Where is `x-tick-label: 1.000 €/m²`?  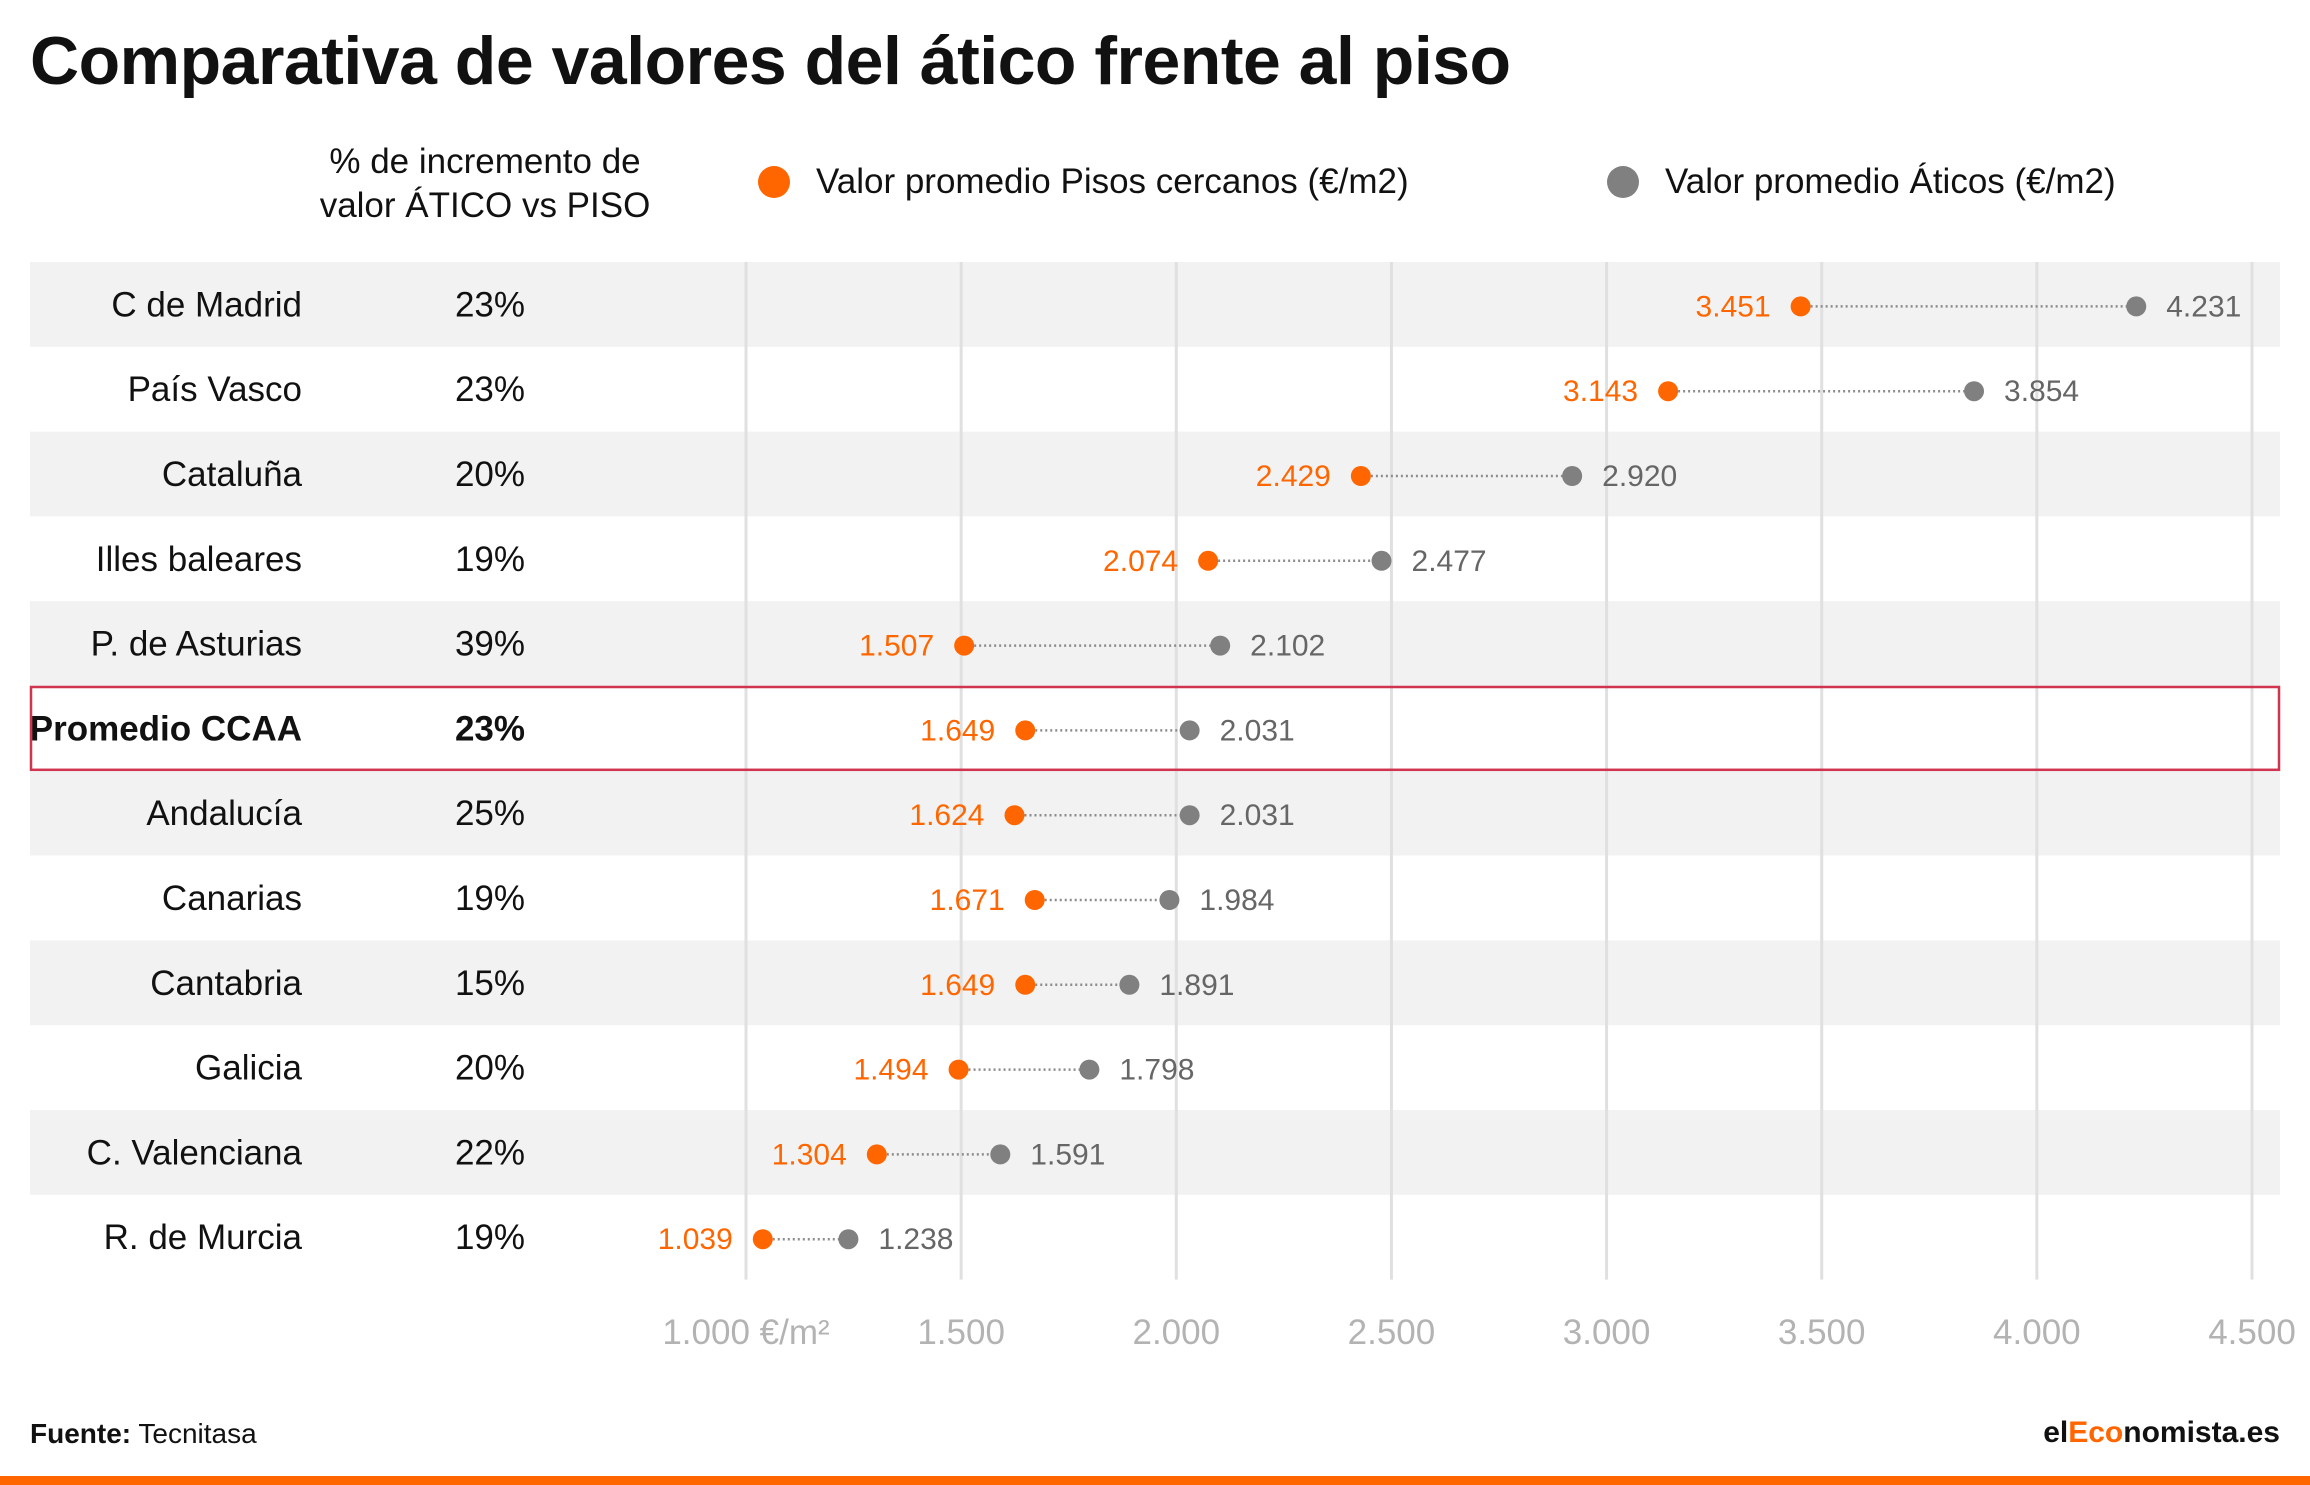
x-tick-label: 1.000 €/m² is located at coordinates (745, 1332).